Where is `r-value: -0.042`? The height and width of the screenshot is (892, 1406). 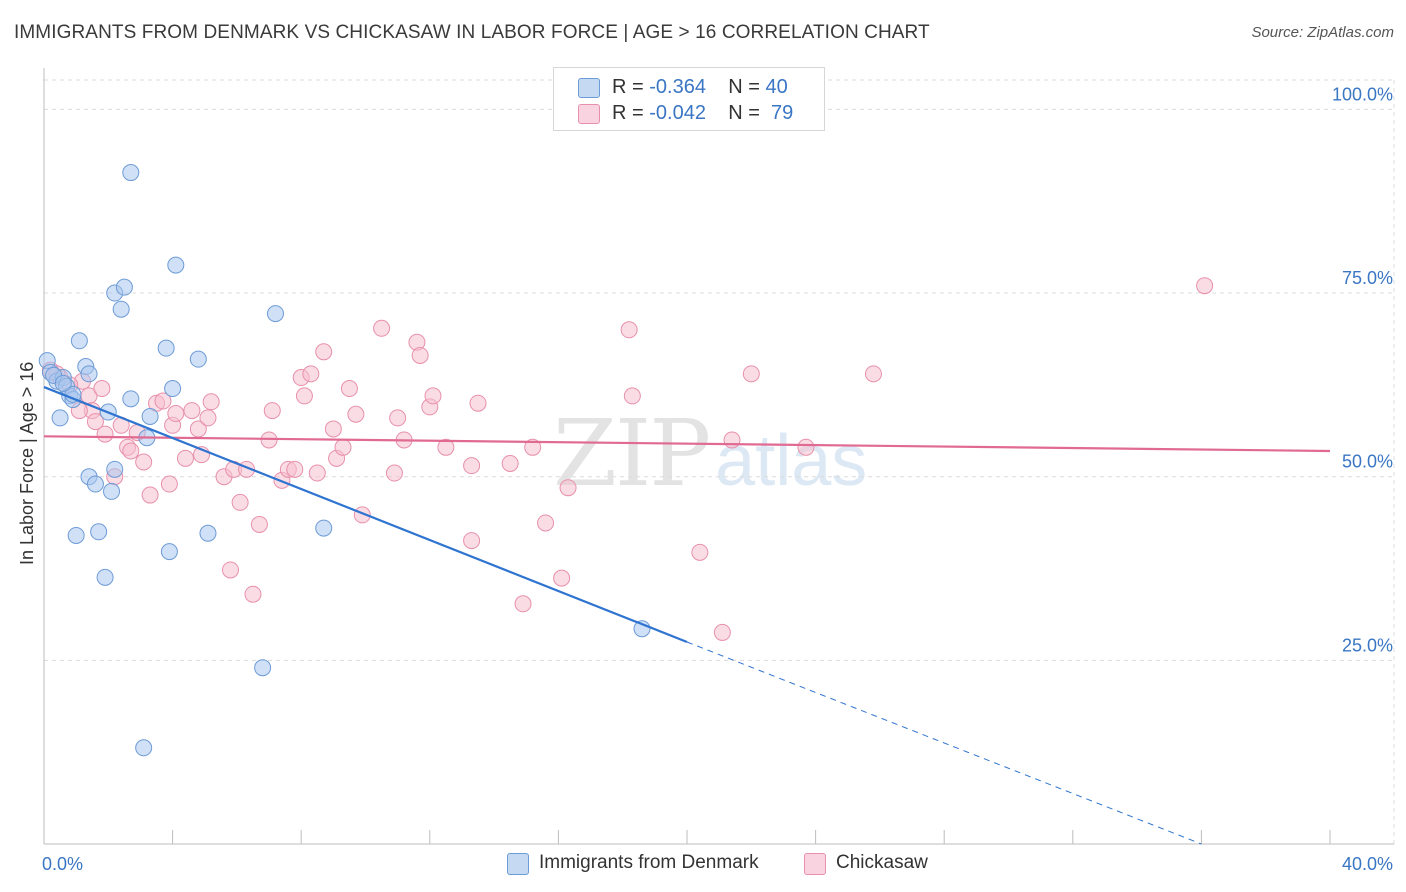
r-value: -0.042 is located at coordinates (677, 113).